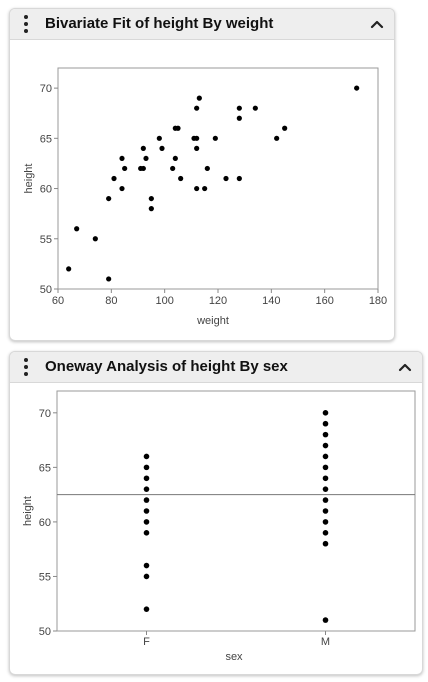 Image resolution: width=428 pixels, height=682 pixels. I want to click on oneway-collapse-chevron-up-icon, so click(405, 367).